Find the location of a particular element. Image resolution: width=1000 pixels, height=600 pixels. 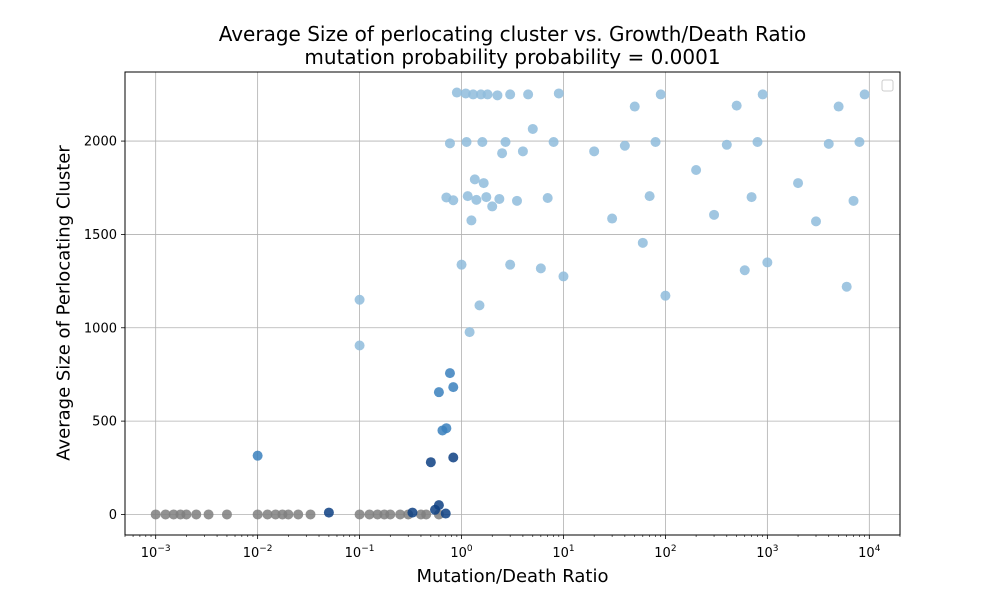

x-tick-label: 10⁰ is located at coordinates (461, 552).